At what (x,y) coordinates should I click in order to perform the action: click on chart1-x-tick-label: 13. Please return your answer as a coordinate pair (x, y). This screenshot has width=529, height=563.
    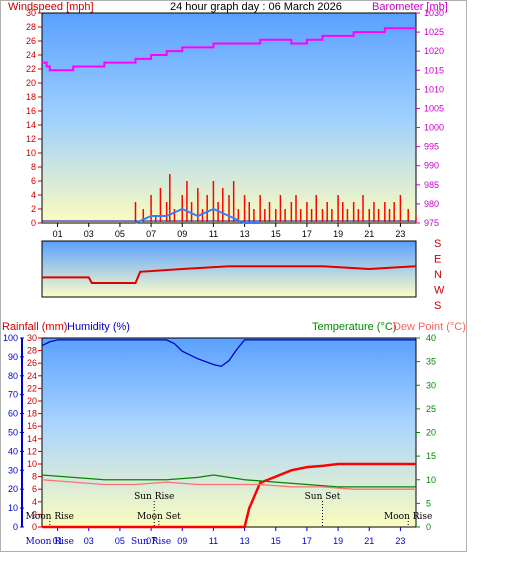
    Looking at the image, I should click on (245, 234).